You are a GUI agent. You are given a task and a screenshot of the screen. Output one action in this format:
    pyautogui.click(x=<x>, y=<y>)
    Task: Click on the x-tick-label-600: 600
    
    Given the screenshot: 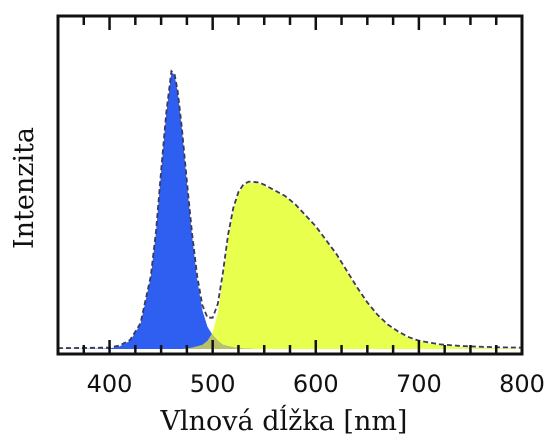 What is the action you would take?
    pyautogui.click(x=316, y=384)
    